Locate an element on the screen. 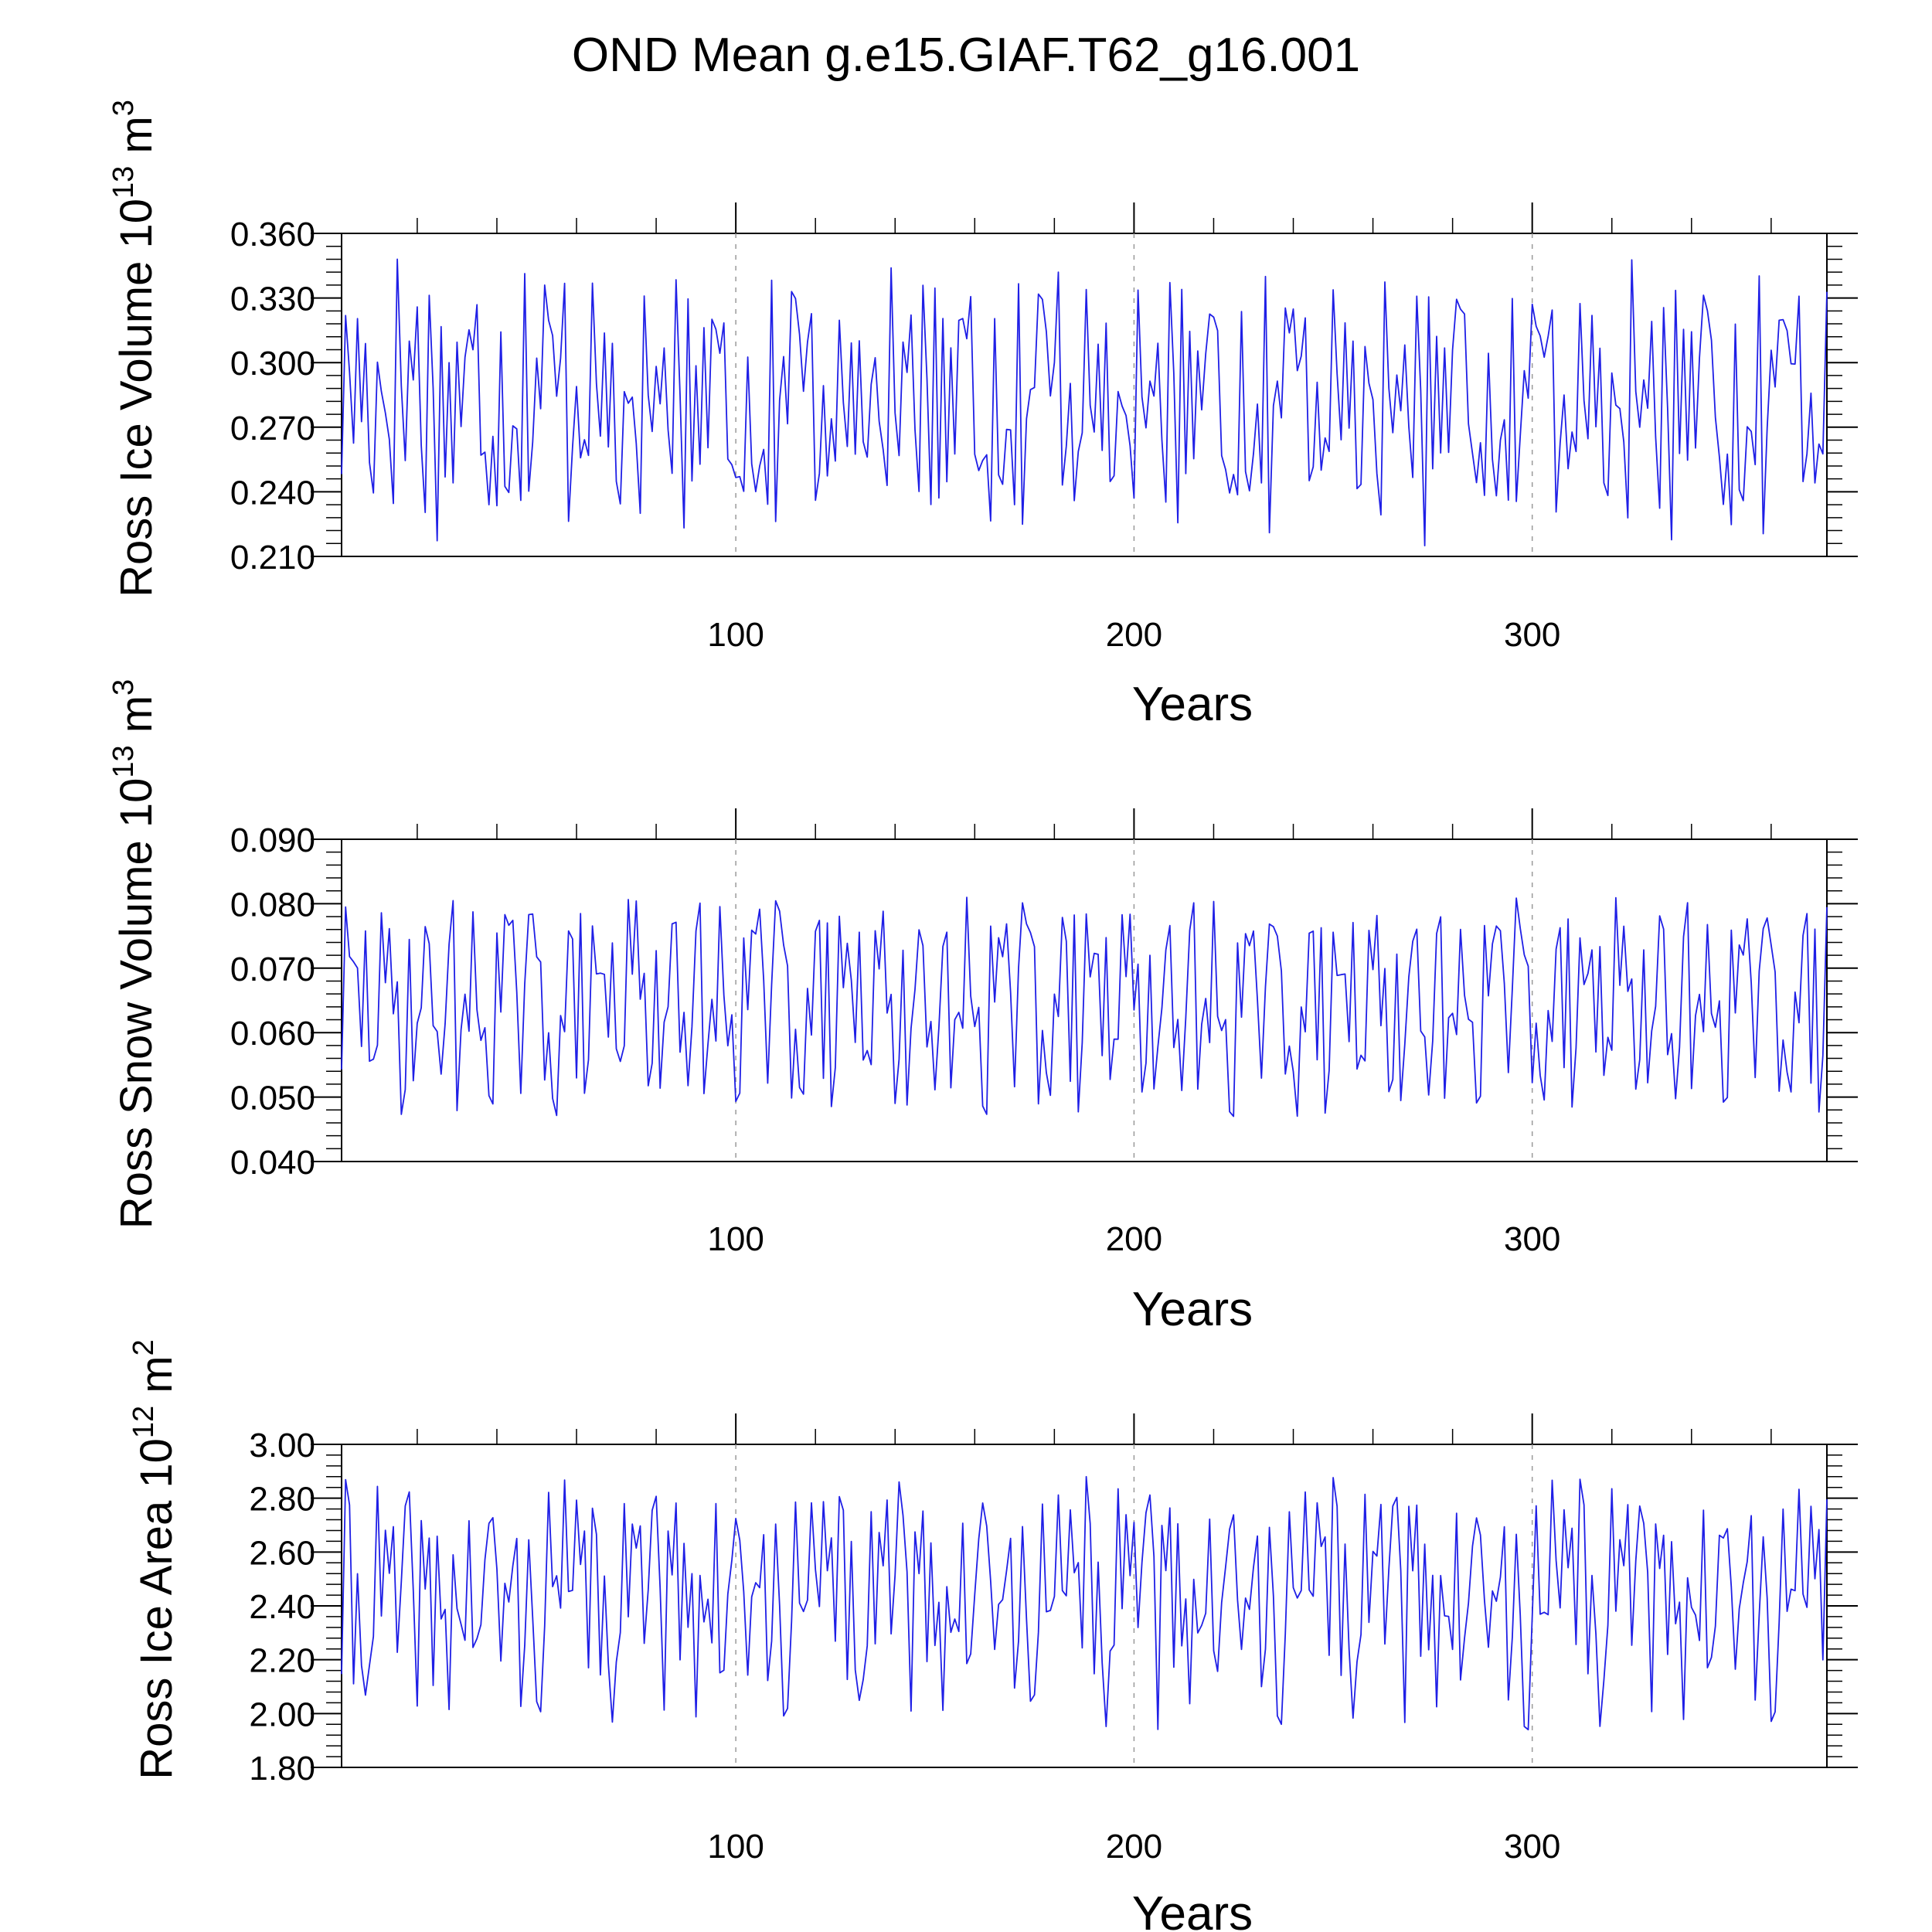 The height and width of the screenshot is (1932, 1932). y-tick-label: 2.40 is located at coordinates (282, 1607).